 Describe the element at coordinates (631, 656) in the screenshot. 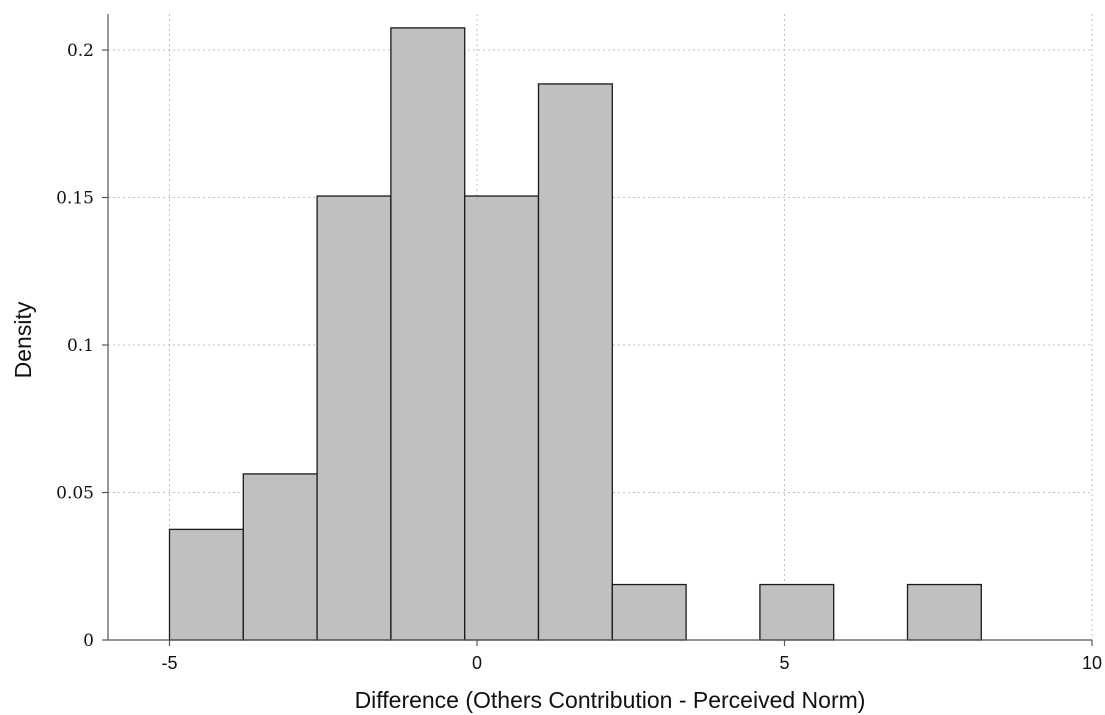

I see `x-axis-ticks: -5 0 5 10` at that location.